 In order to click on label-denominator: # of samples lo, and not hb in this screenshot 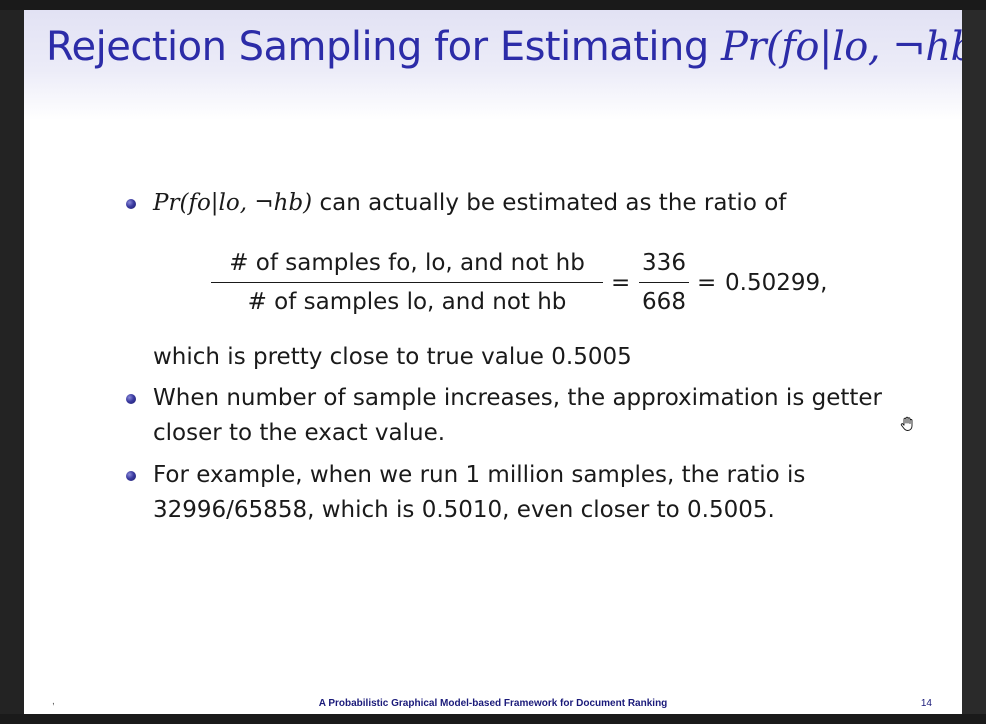, I will do `click(407, 302)`.